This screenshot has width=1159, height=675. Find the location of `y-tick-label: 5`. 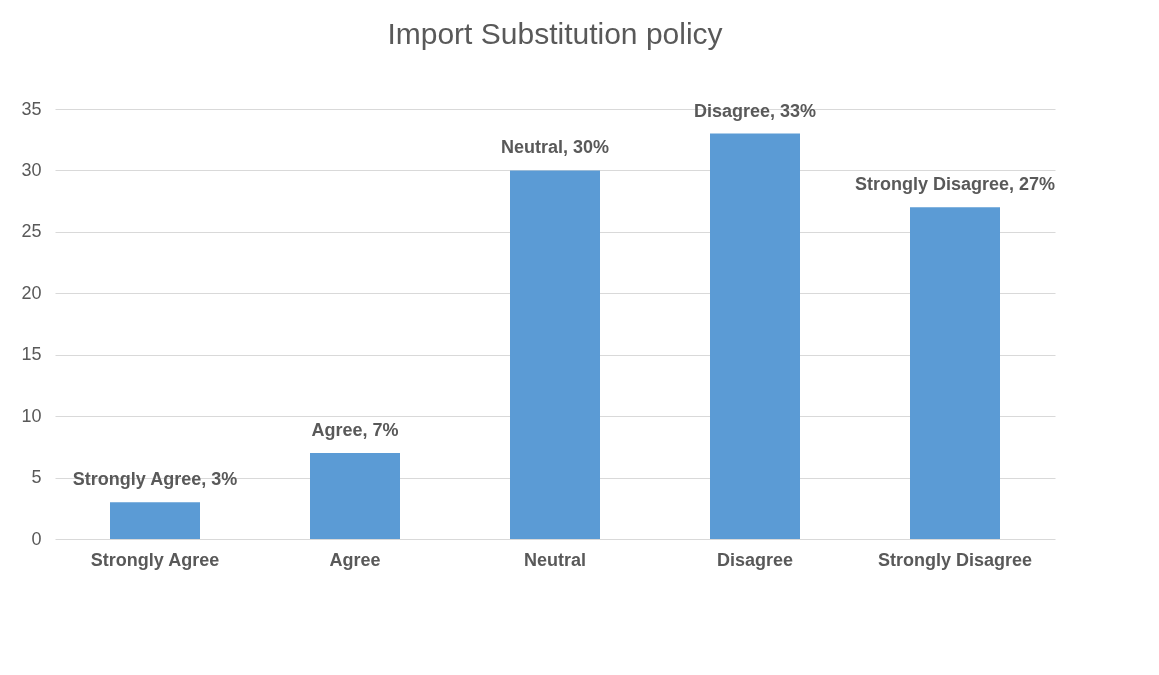

y-tick-label: 5 is located at coordinates (36, 477).